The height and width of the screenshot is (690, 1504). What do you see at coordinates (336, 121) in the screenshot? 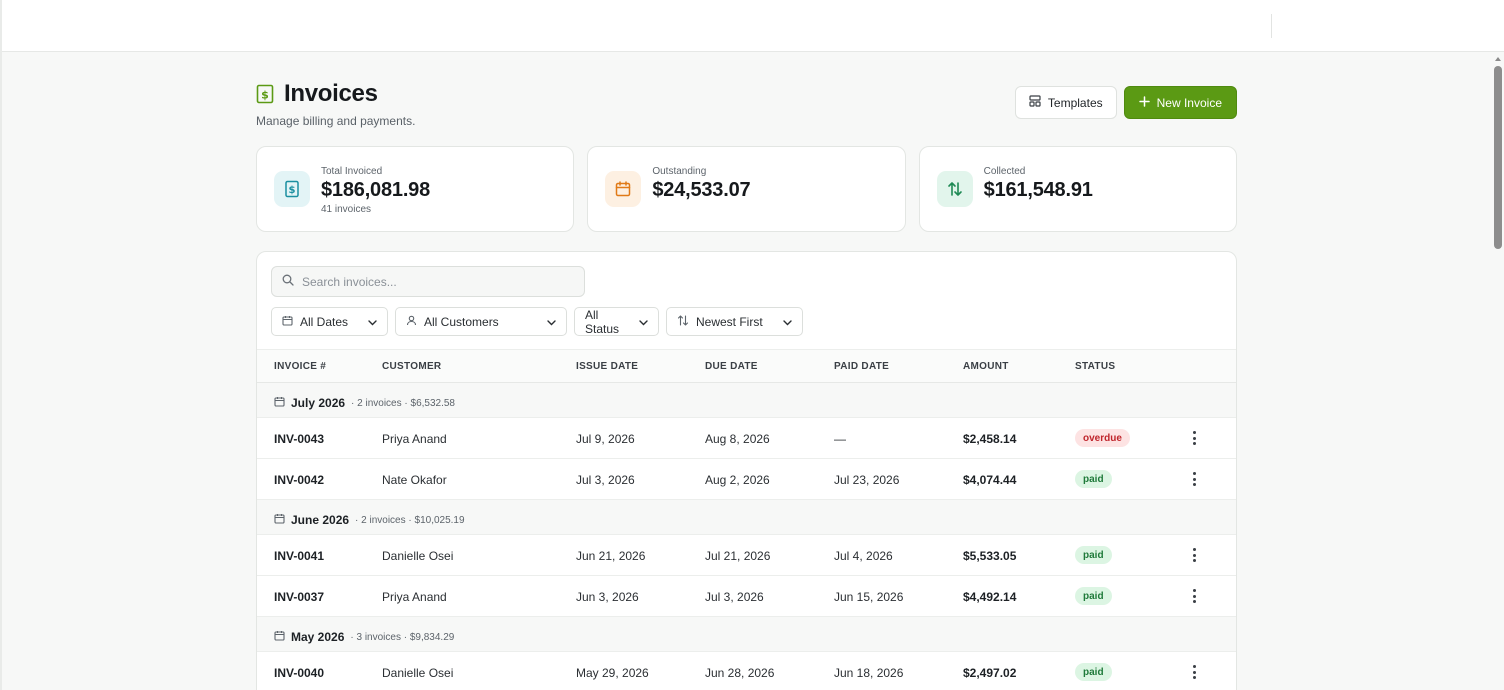
I see `page-subtitle: Manage billing and payments.` at bounding box center [336, 121].